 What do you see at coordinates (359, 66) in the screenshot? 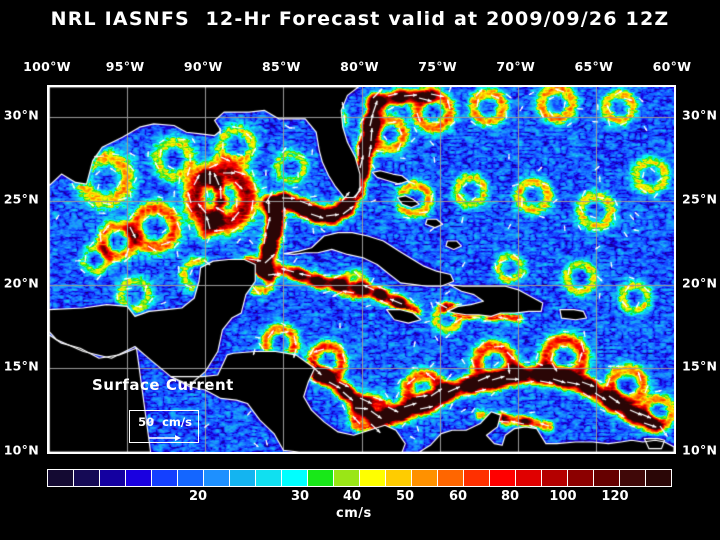
I see `longitude-tick-80W: 80°W` at bounding box center [359, 66].